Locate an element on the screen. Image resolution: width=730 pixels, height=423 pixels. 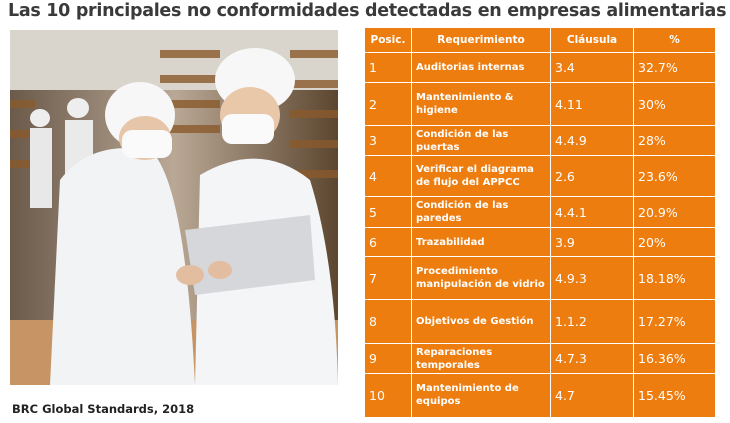
cell-position: 2 is located at coordinates (388, 104).